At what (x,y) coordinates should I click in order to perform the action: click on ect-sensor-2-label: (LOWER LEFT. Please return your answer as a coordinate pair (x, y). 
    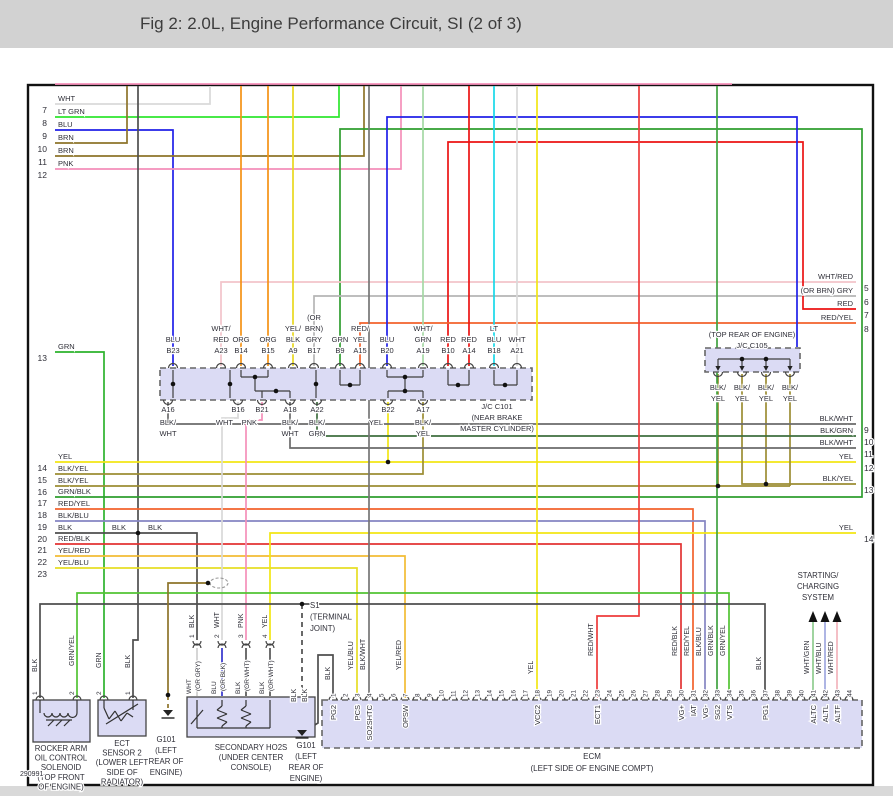
    Looking at the image, I should click on (122, 762).